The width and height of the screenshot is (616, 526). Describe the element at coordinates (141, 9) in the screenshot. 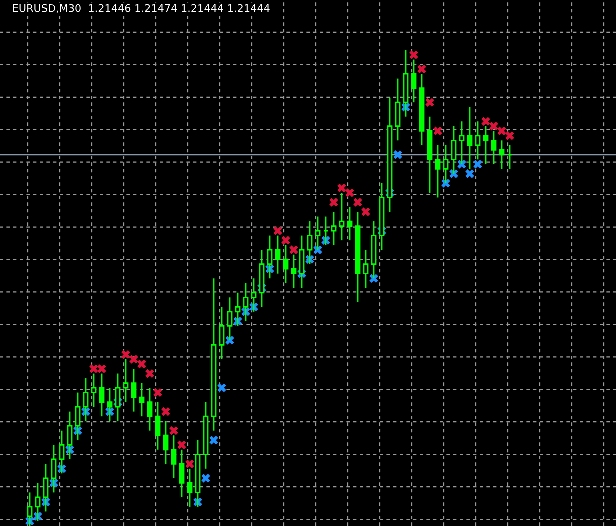

I see `chart-title: EURUSD,M30 1.21446 1.21474 1.21444 1.21444` at that location.